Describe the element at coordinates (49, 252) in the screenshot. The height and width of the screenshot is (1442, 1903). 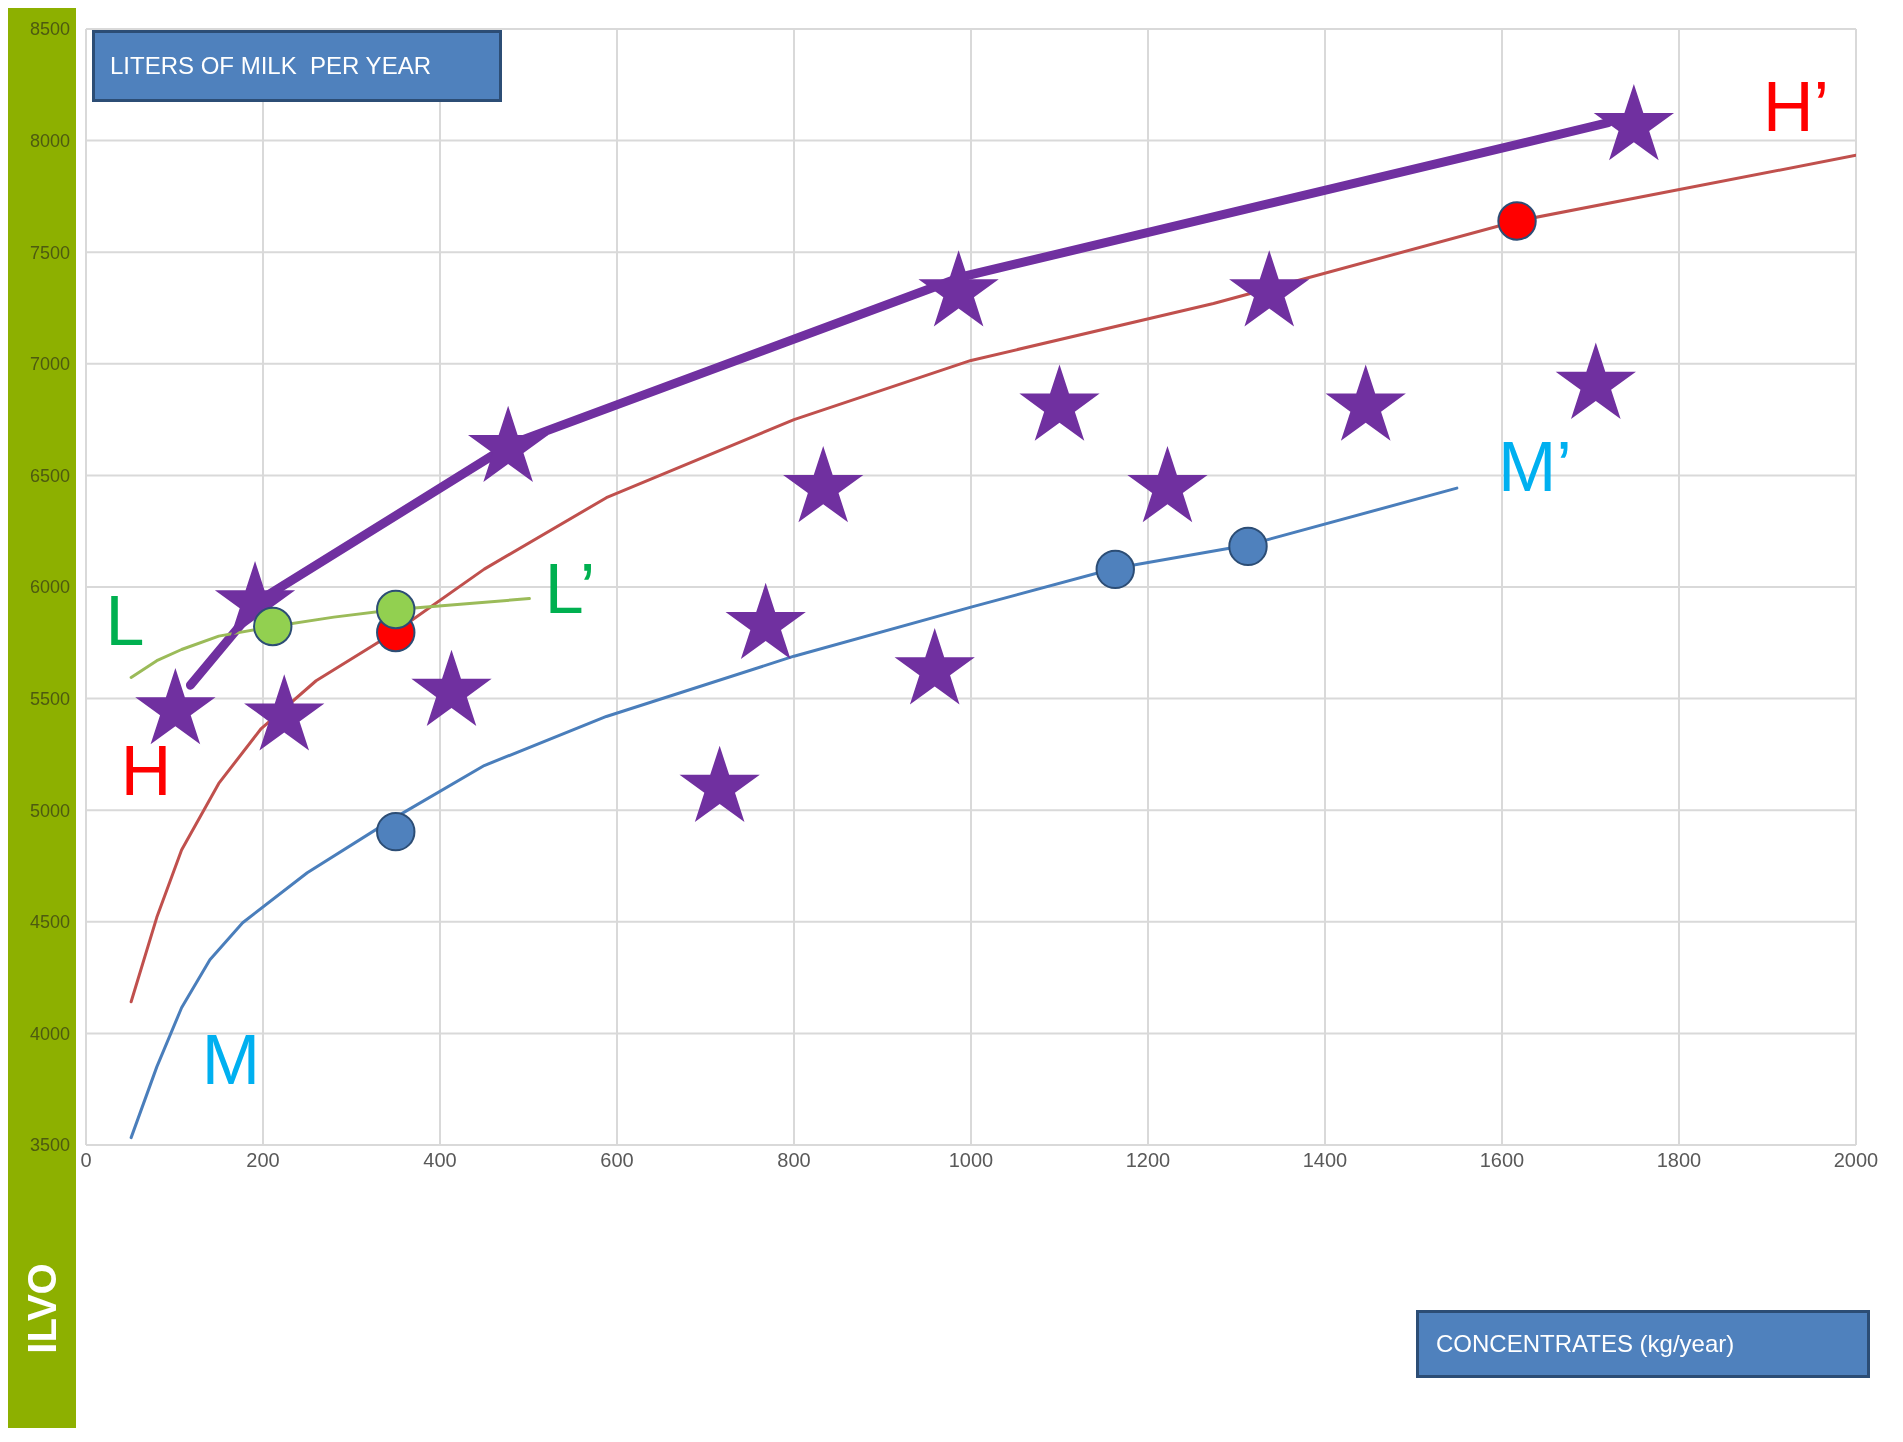
I see `y-tick-label: 7500` at that location.